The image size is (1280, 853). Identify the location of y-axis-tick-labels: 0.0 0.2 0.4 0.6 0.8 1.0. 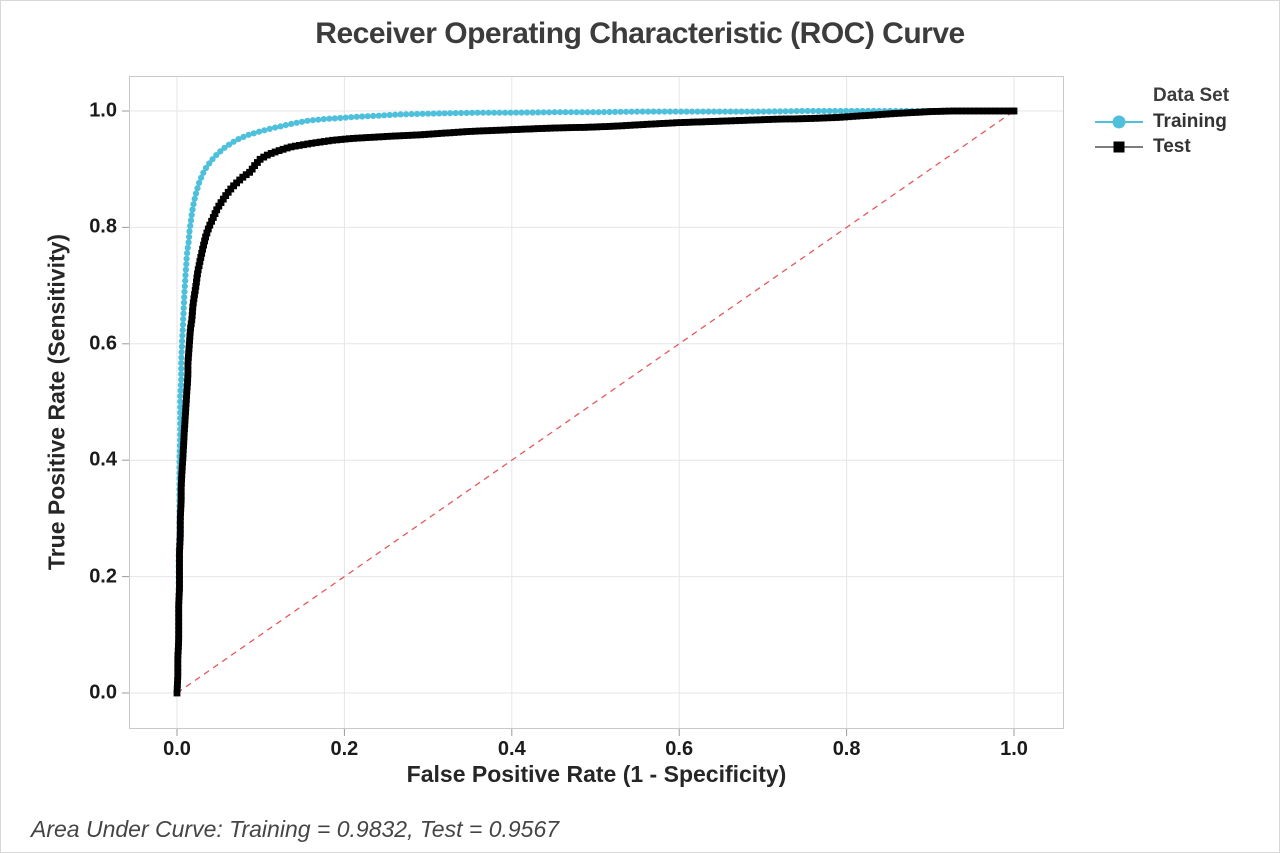
(59, 402).